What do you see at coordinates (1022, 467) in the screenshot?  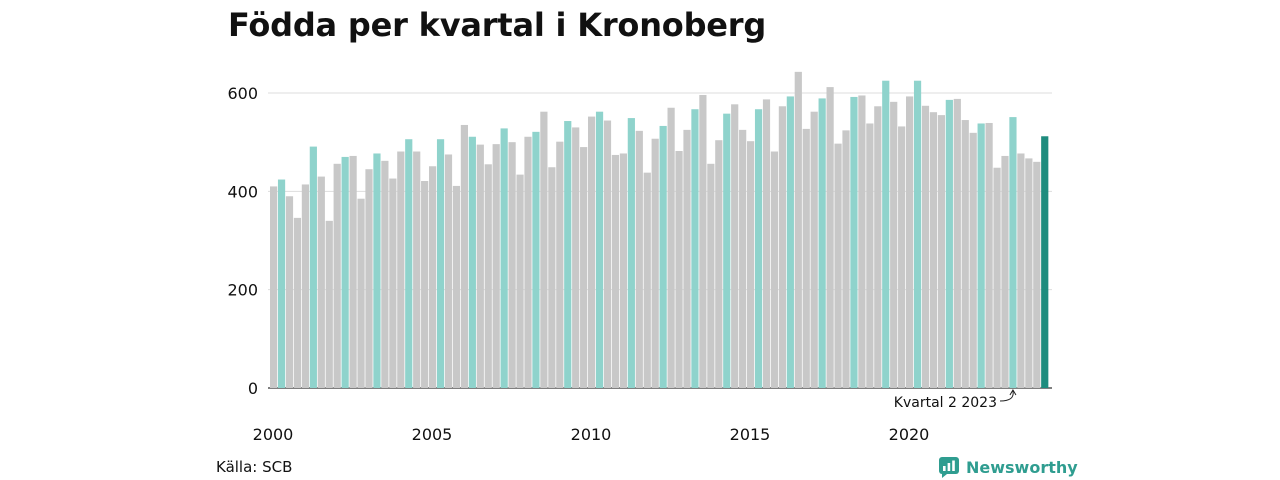 I see `brand-name: Newsworthy` at bounding box center [1022, 467].